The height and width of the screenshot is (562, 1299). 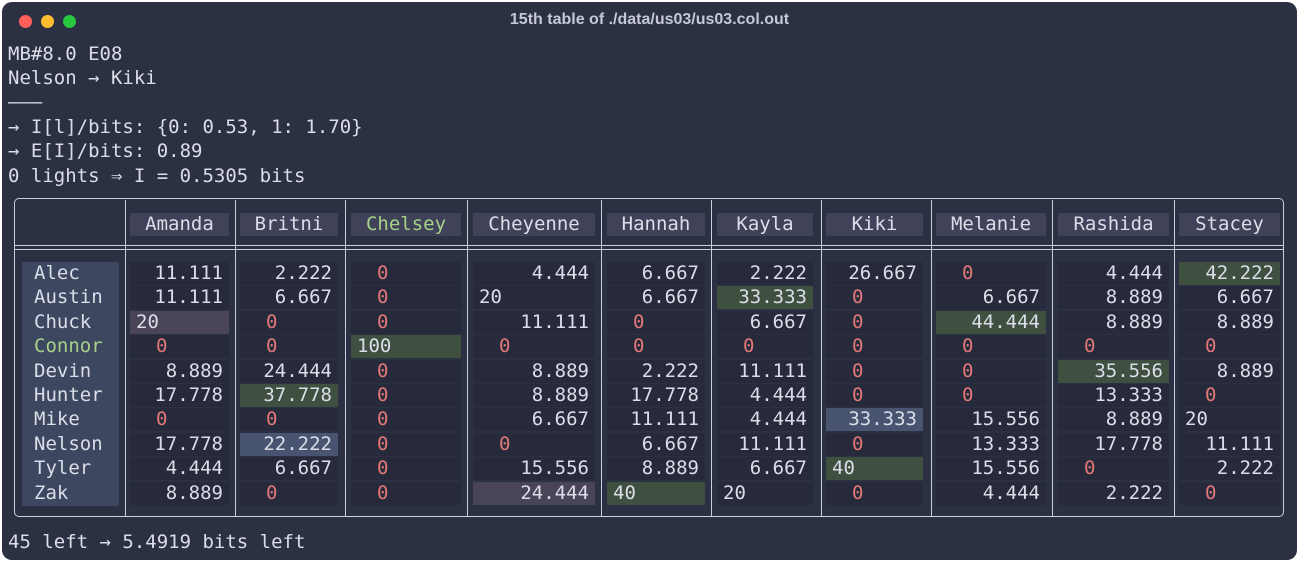 What do you see at coordinates (1229, 224) in the screenshot?
I see `column-header-stacey: Stacey` at bounding box center [1229, 224].